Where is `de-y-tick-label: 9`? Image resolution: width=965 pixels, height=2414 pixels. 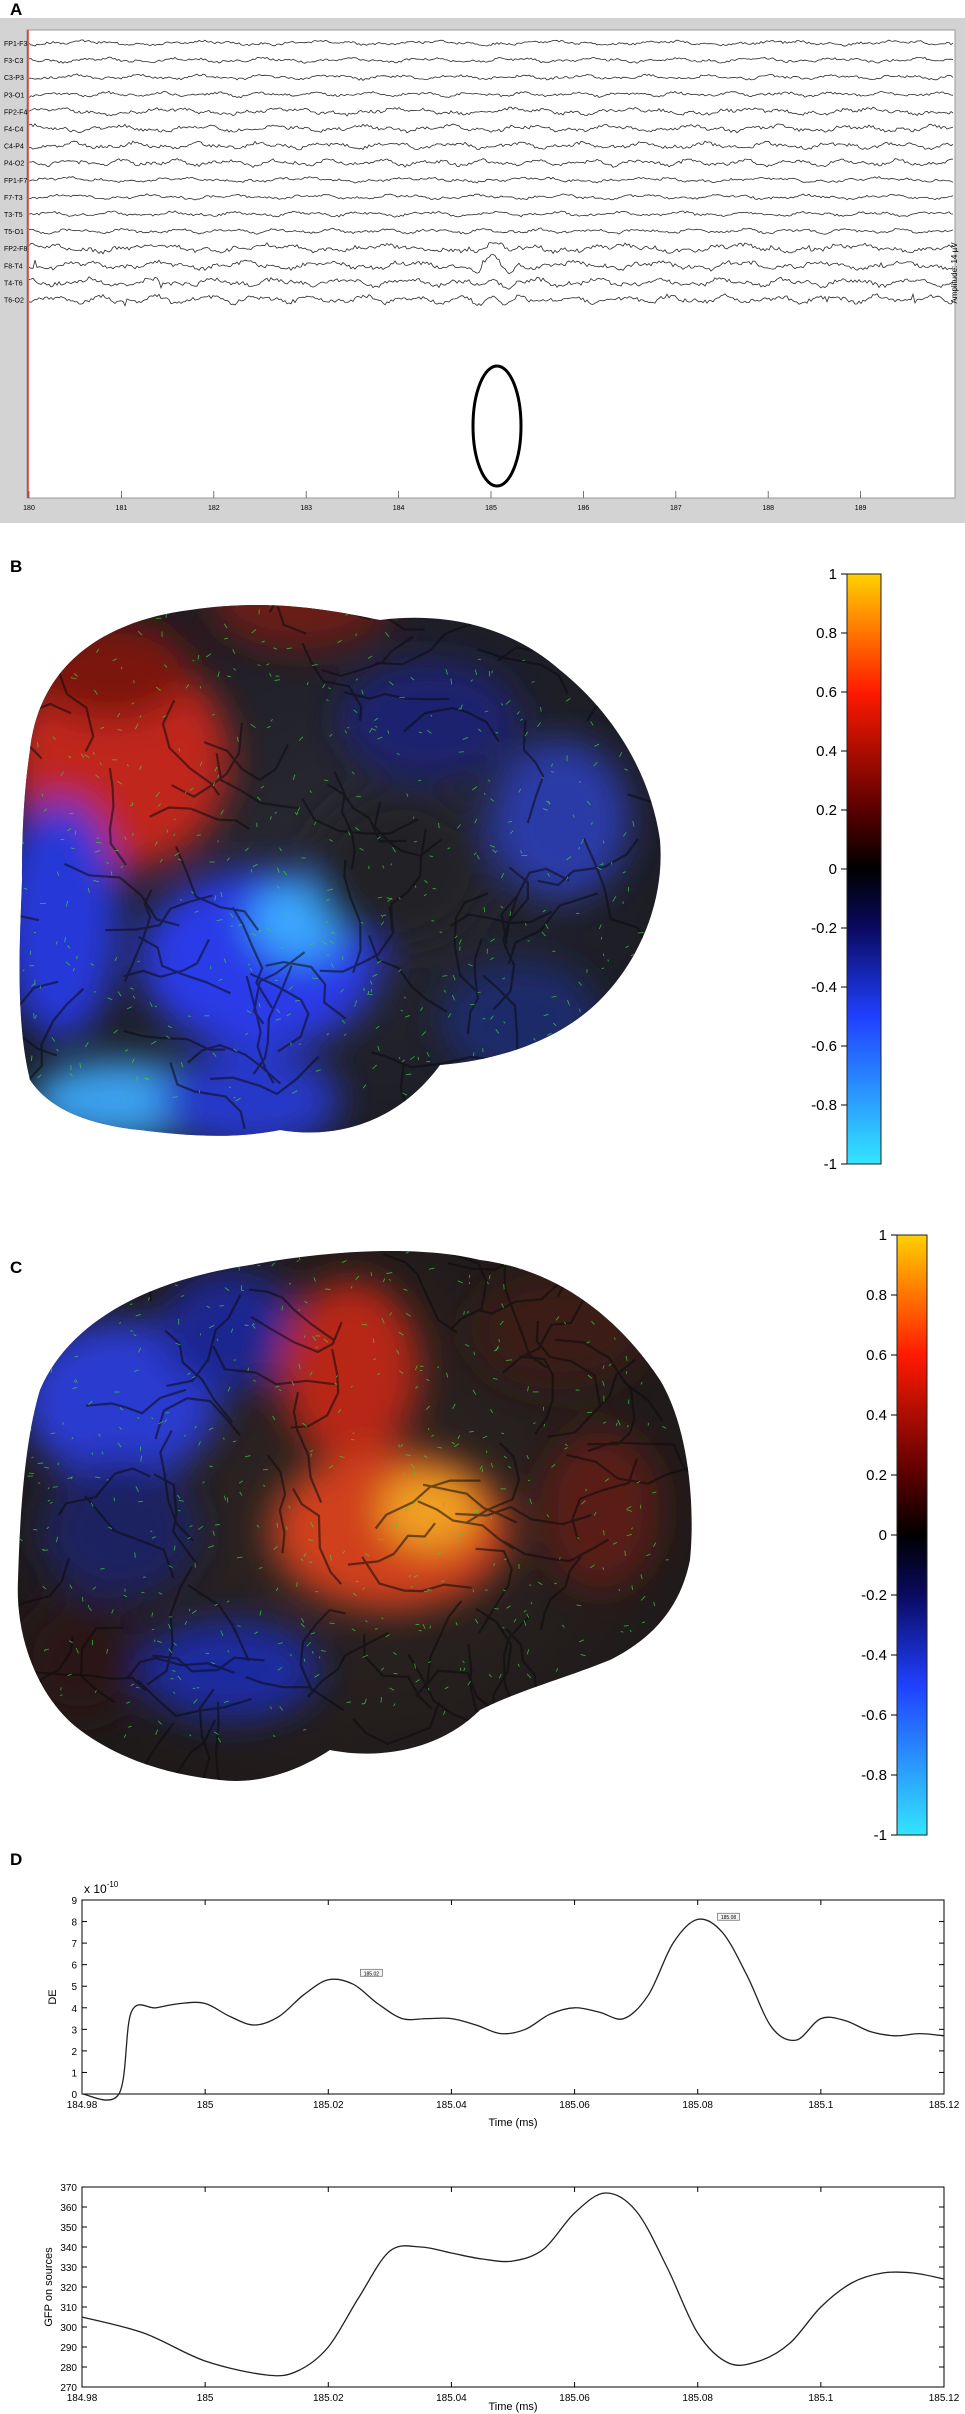 de-y-tick-label: 9 is located at coordinates (74, 1901).